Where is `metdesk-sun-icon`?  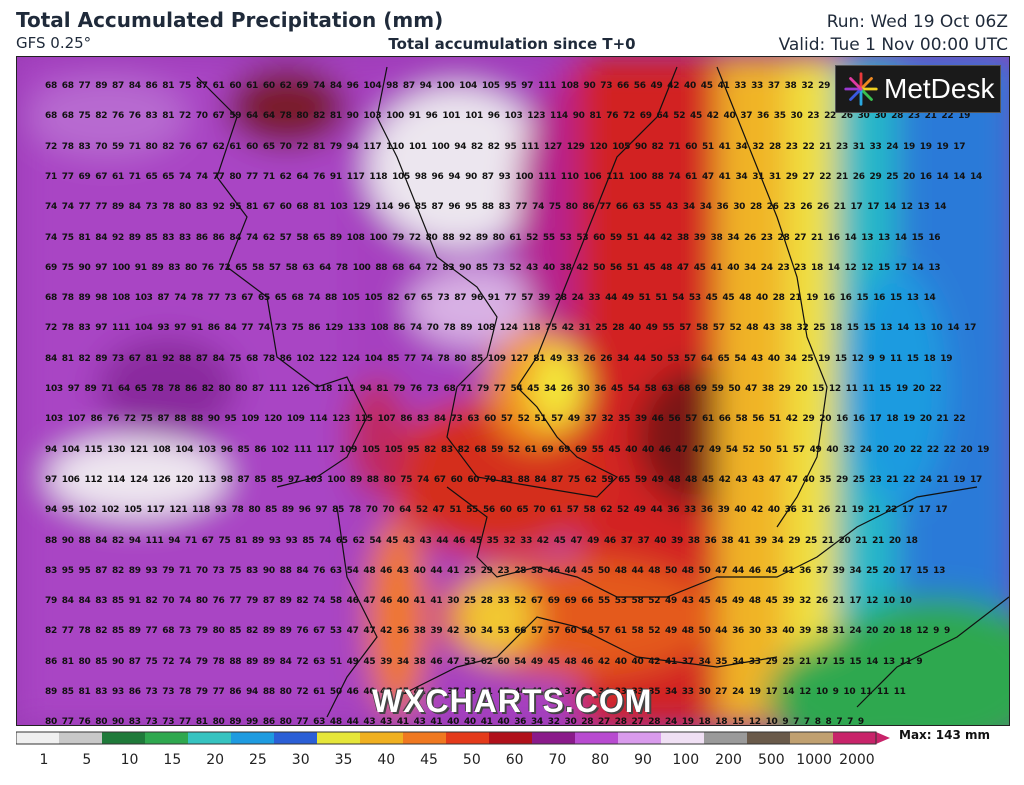
metdesk-sun-icon is located at coordinates (861, 89).